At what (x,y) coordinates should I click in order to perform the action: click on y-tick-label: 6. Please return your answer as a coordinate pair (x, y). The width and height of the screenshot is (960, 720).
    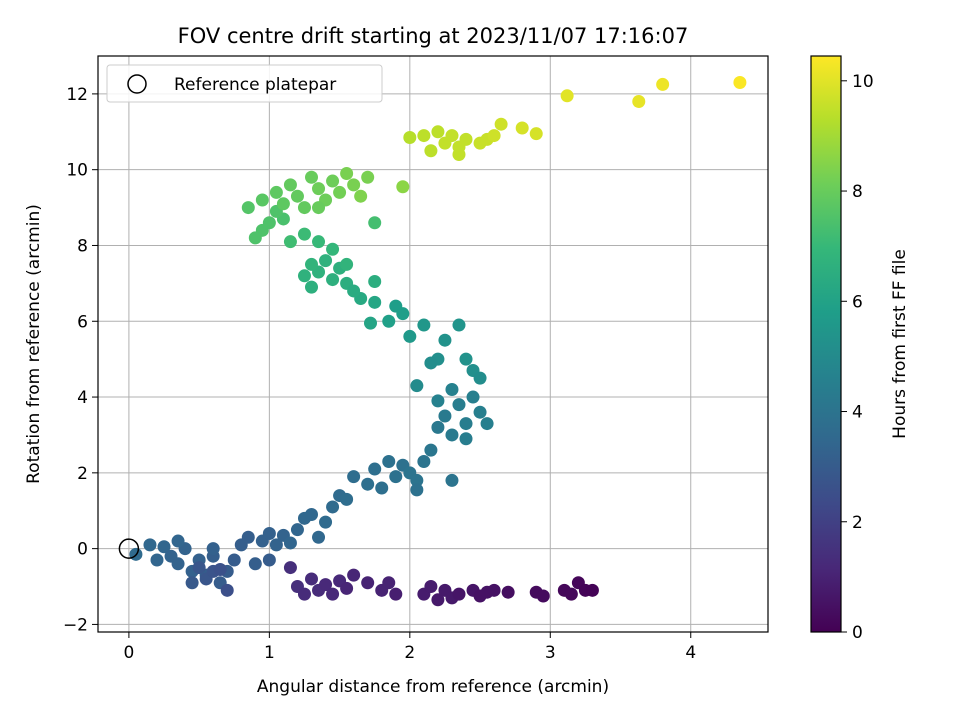
    Looking at the image, I should click on (82, 322).